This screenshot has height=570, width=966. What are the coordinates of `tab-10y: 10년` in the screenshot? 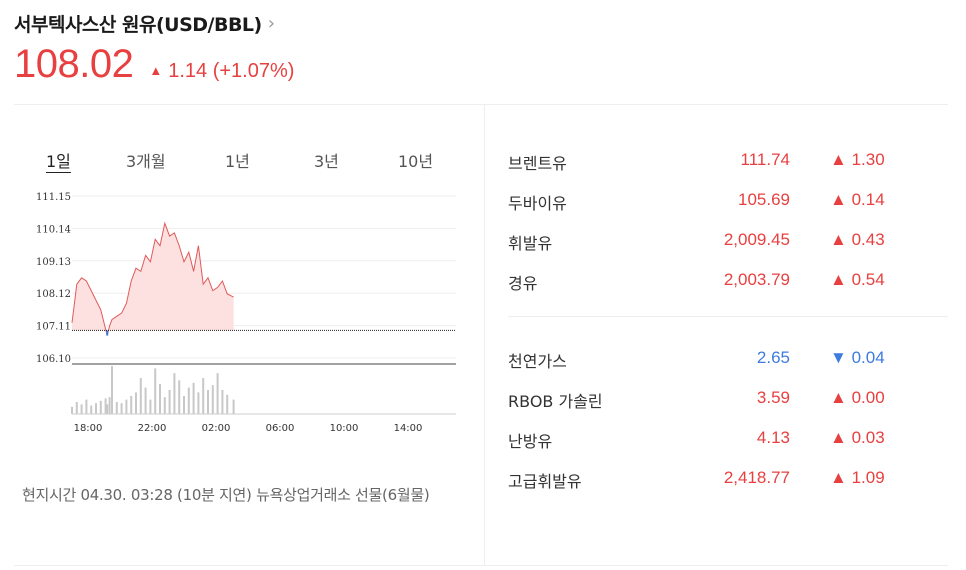 It's located at (416, 161).